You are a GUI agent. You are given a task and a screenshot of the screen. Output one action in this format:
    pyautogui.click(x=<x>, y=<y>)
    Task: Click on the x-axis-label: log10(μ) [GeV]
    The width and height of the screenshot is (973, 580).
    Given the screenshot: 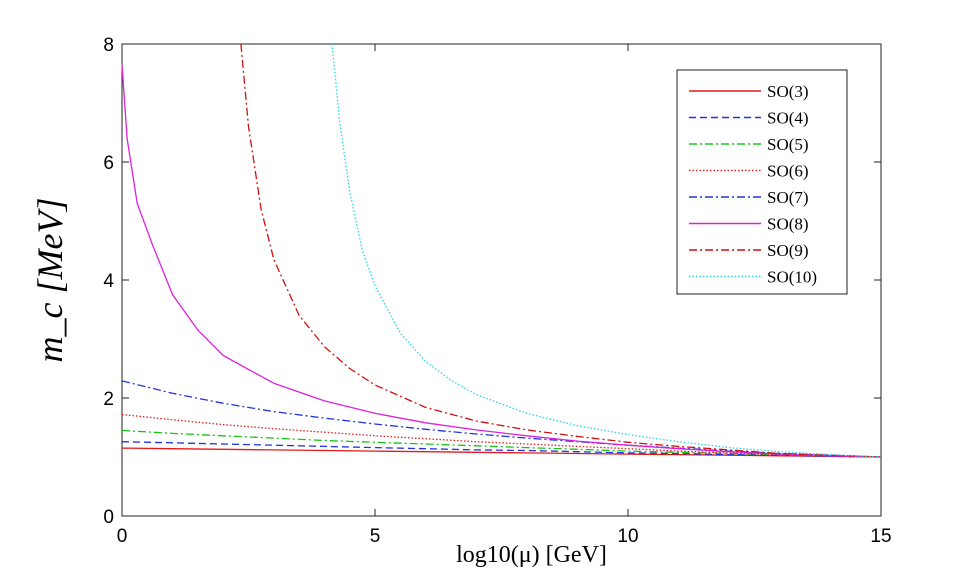 What is the action you would take?
    pyautogui.click(x=531, y=555)
    